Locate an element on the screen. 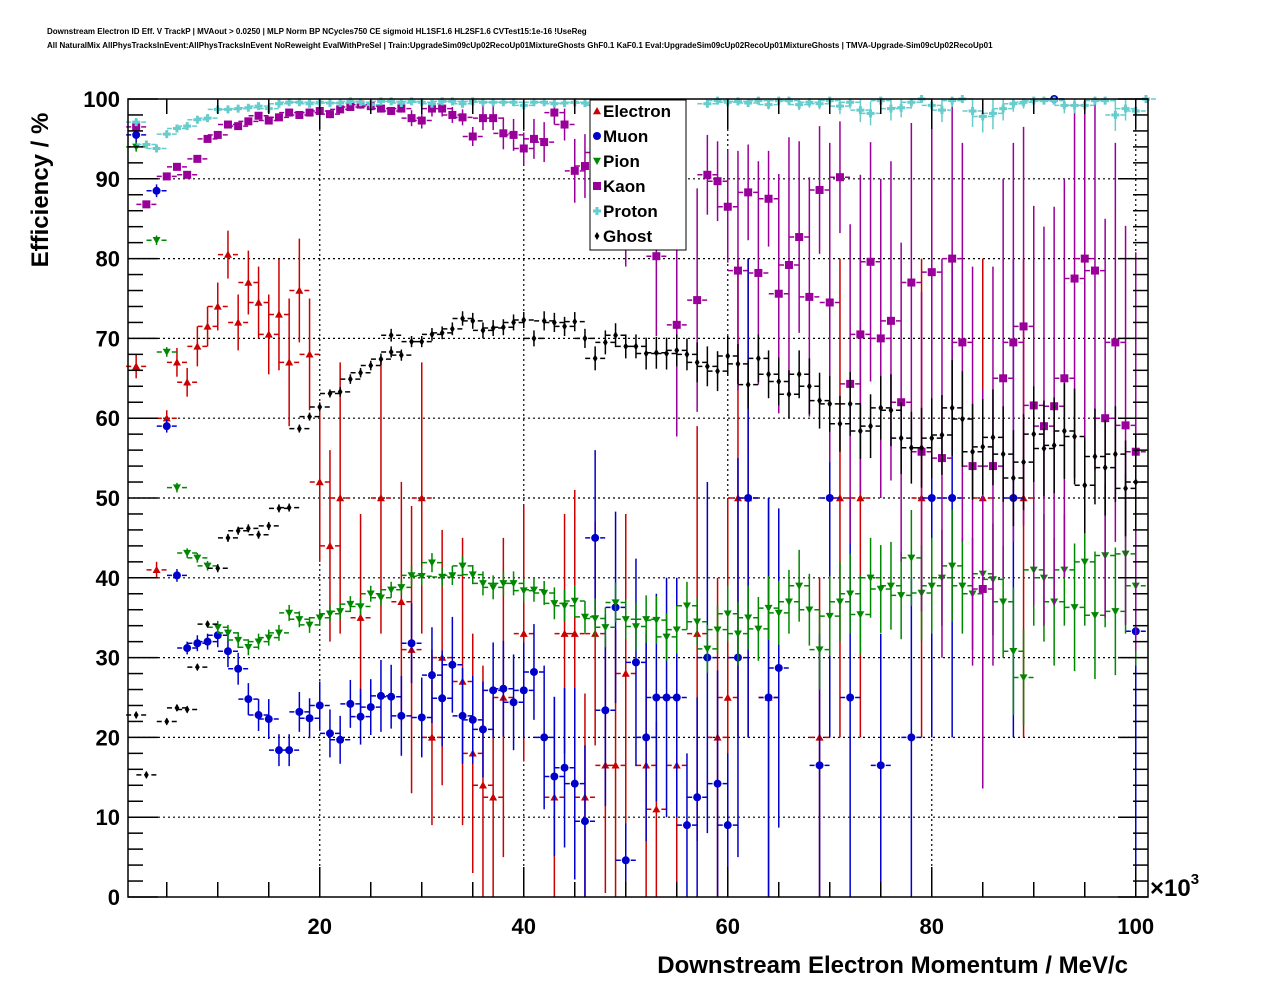 The height and width of the screenshot is (996, 1276). legend-entry-pion: Pion is located at coordinates (616, 161).